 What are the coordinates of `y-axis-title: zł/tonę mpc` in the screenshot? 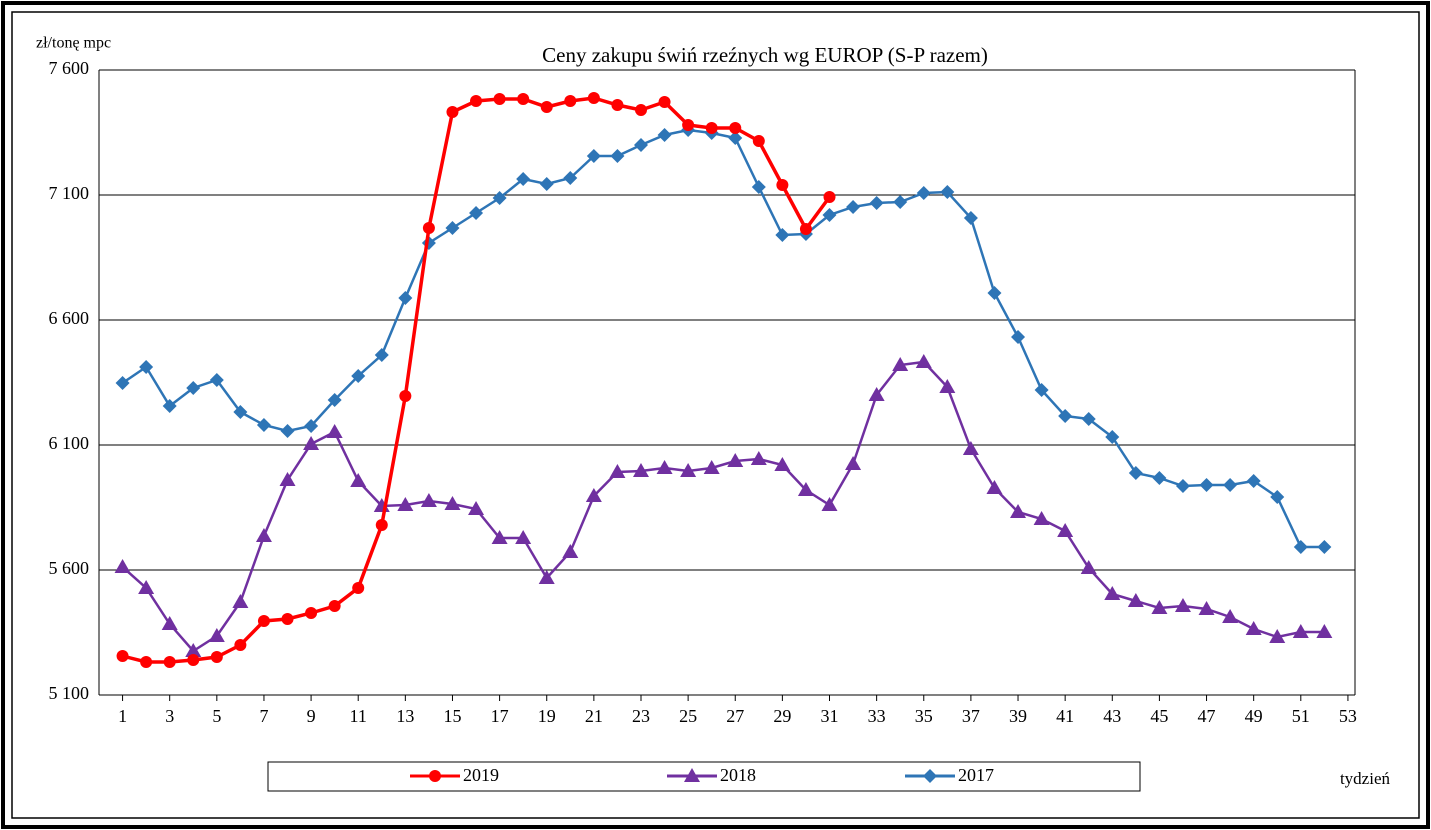 It's located at (73, 43).